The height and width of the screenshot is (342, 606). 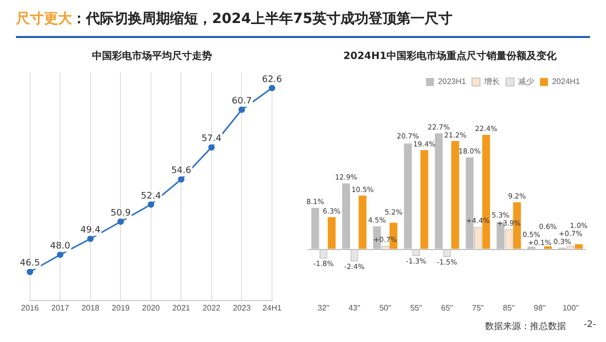 What do you see at coordinates (211, 139) in the screenshot?
I see `data-label: 57.4` at bounding box center [211, 139].